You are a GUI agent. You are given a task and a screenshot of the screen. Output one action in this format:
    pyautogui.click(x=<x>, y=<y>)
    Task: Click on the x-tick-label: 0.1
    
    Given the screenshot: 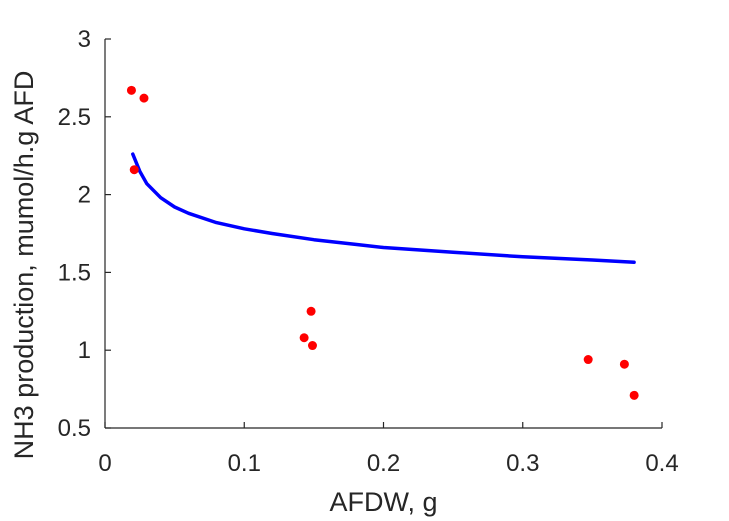 What is the action you would take?
    pyautogui.click(x=244, y=463)
    